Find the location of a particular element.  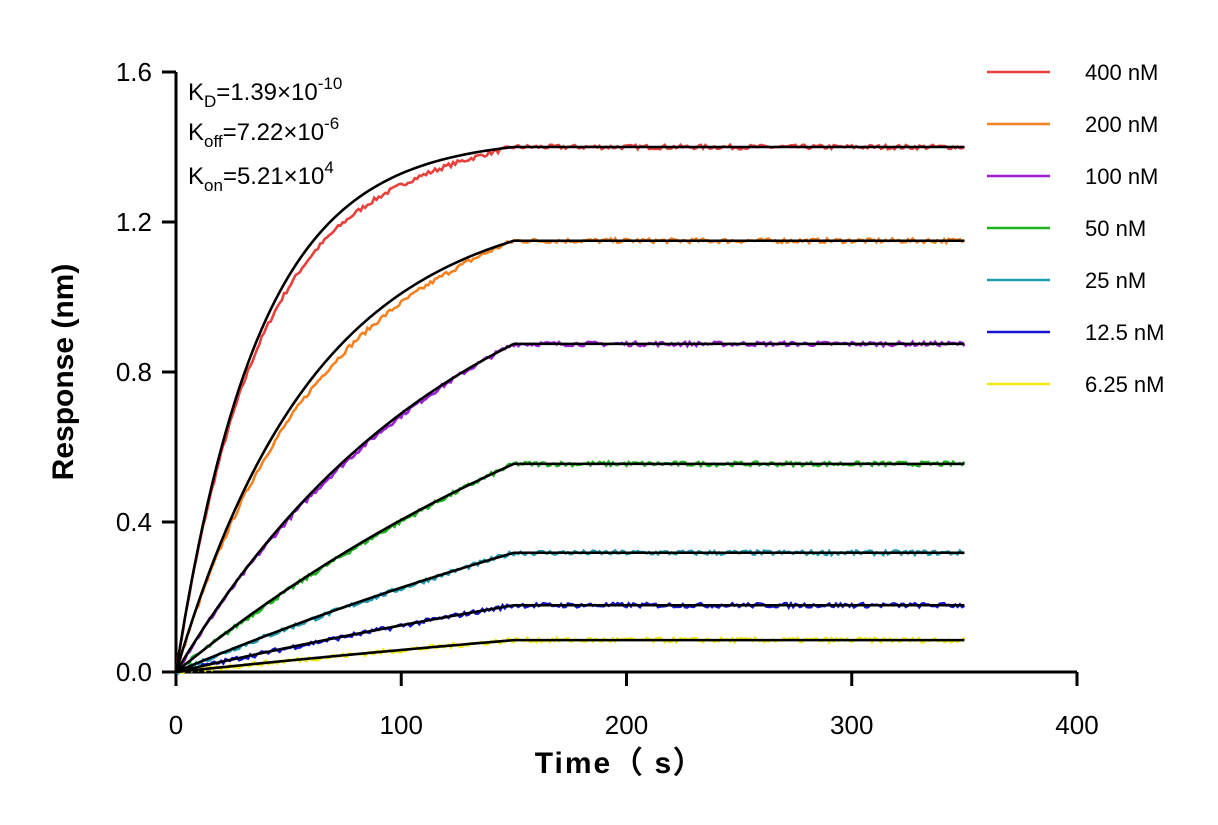

kd-annotation: KD=1.39×10-10 is located at coordinates (265, 92).